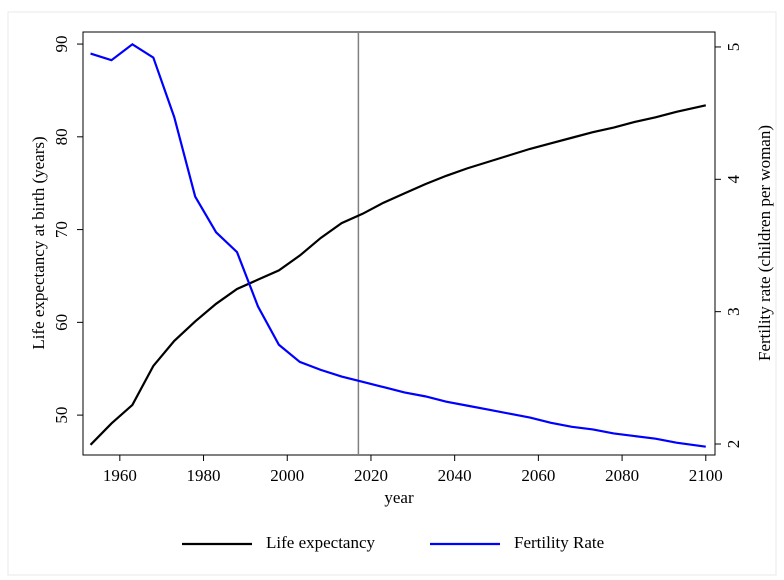  Describe the element at coordinates (733, 444) in the screenshot. I see `y2-tick-label: 2` at that location.